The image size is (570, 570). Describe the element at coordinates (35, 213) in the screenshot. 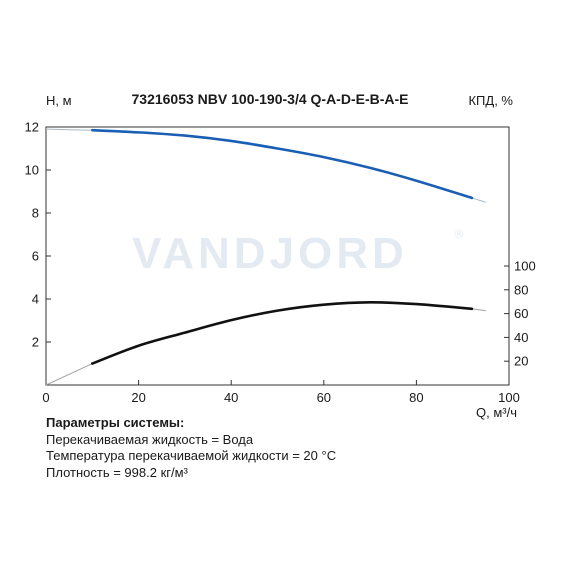

I see `y-left-tick-label: 8` at that location.